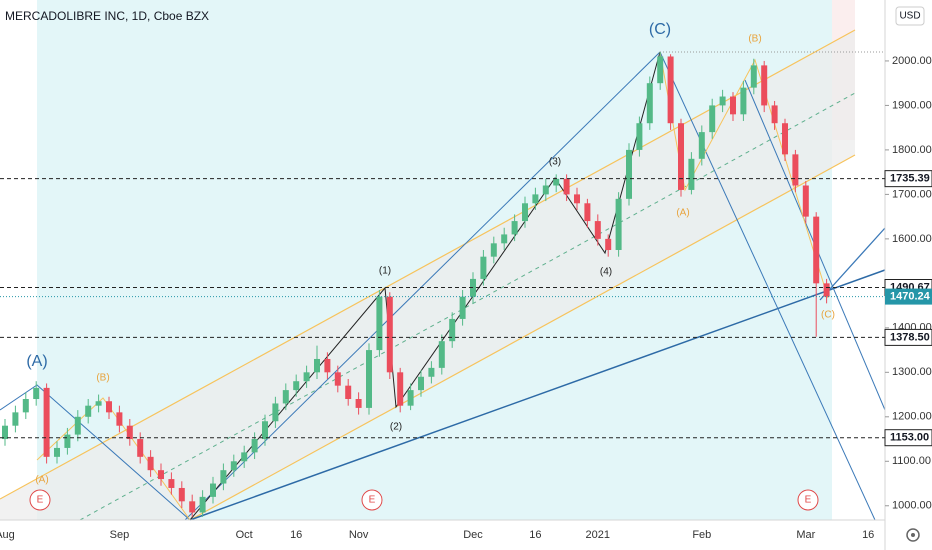 The width and height of the screenshot is (932, 550). I want to click on y-tick-label: 1800.00, so click(912, 150).